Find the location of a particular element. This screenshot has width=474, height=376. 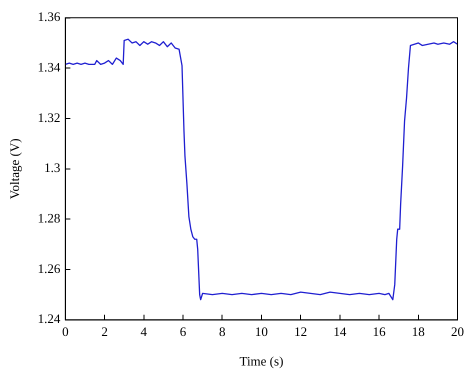

y-tick-label: 1.34 is located at coordinates (49, 67).